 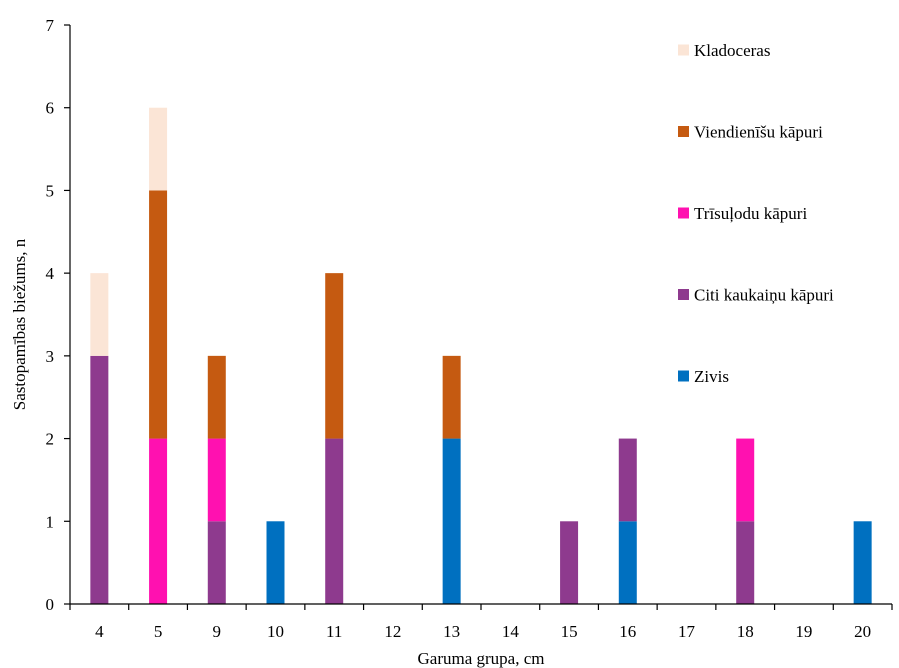 I want to click on y-tick-label: 7, so click(x=50, y=25).